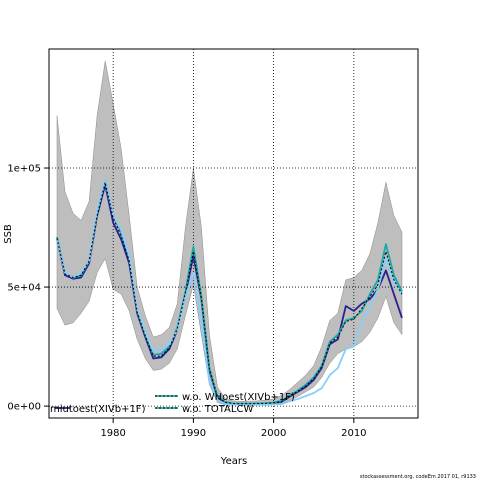 This screenshot has width=480, height=480. I want to click on y-tick-label-100000: 1e+05, so click(24, 169).